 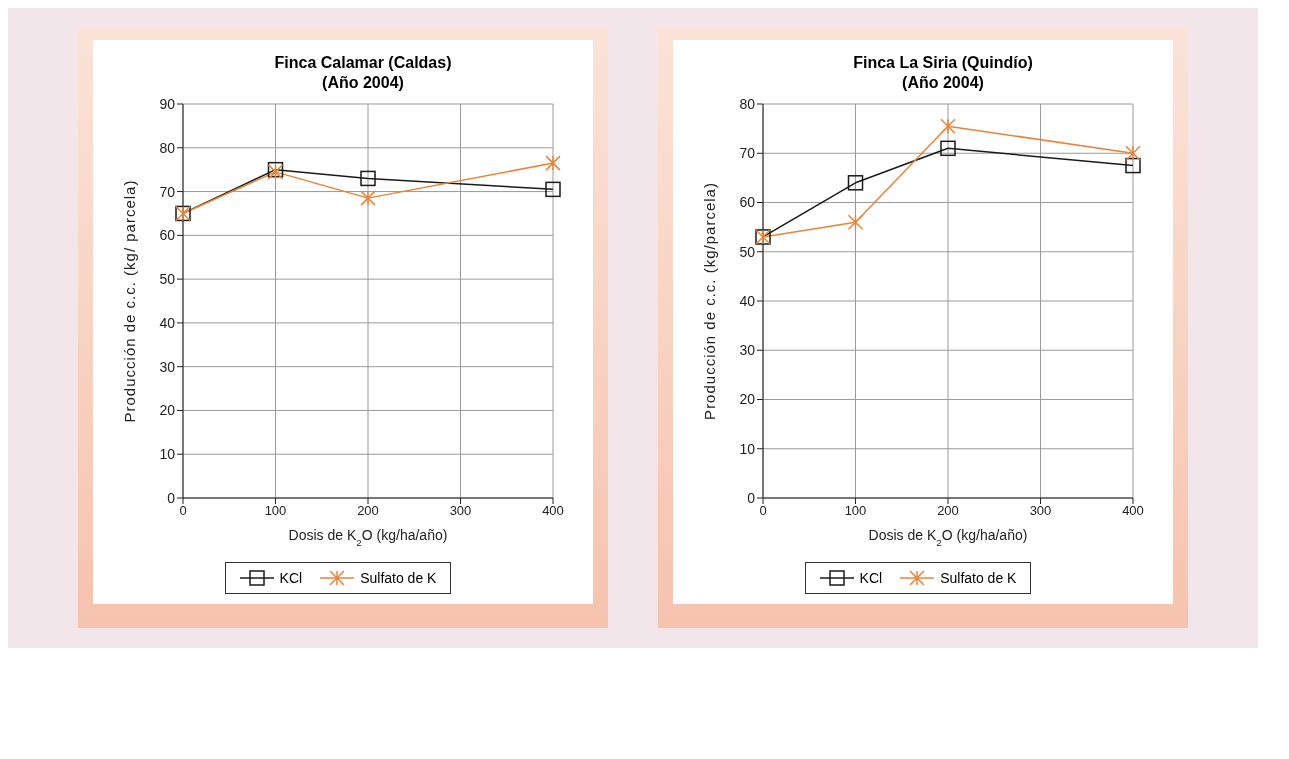 I want to click on chart-title: Finca La Siria (Quindío) (Año 2004), so click(x=943, y=72).